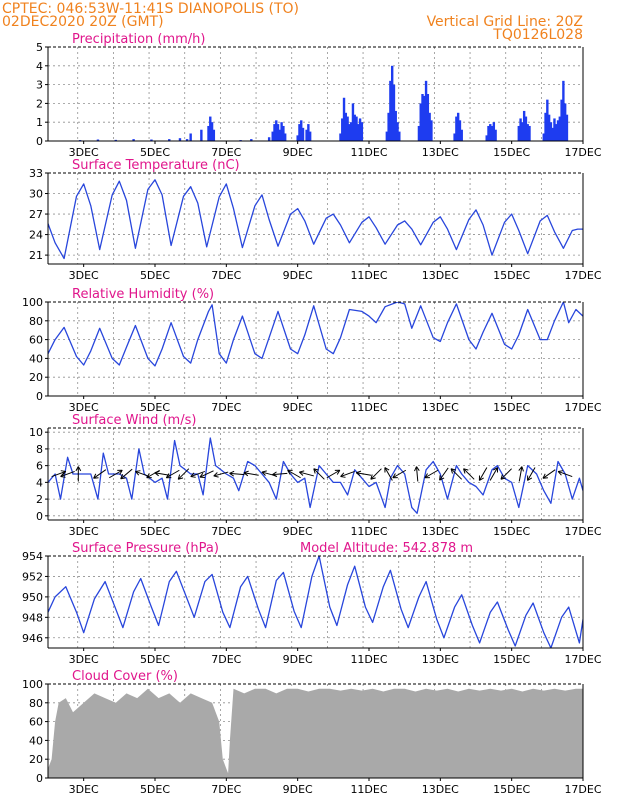 The height and width of the screenshot is (800, 618). I want to click on y-tick-label: 80, so click(36, 321).